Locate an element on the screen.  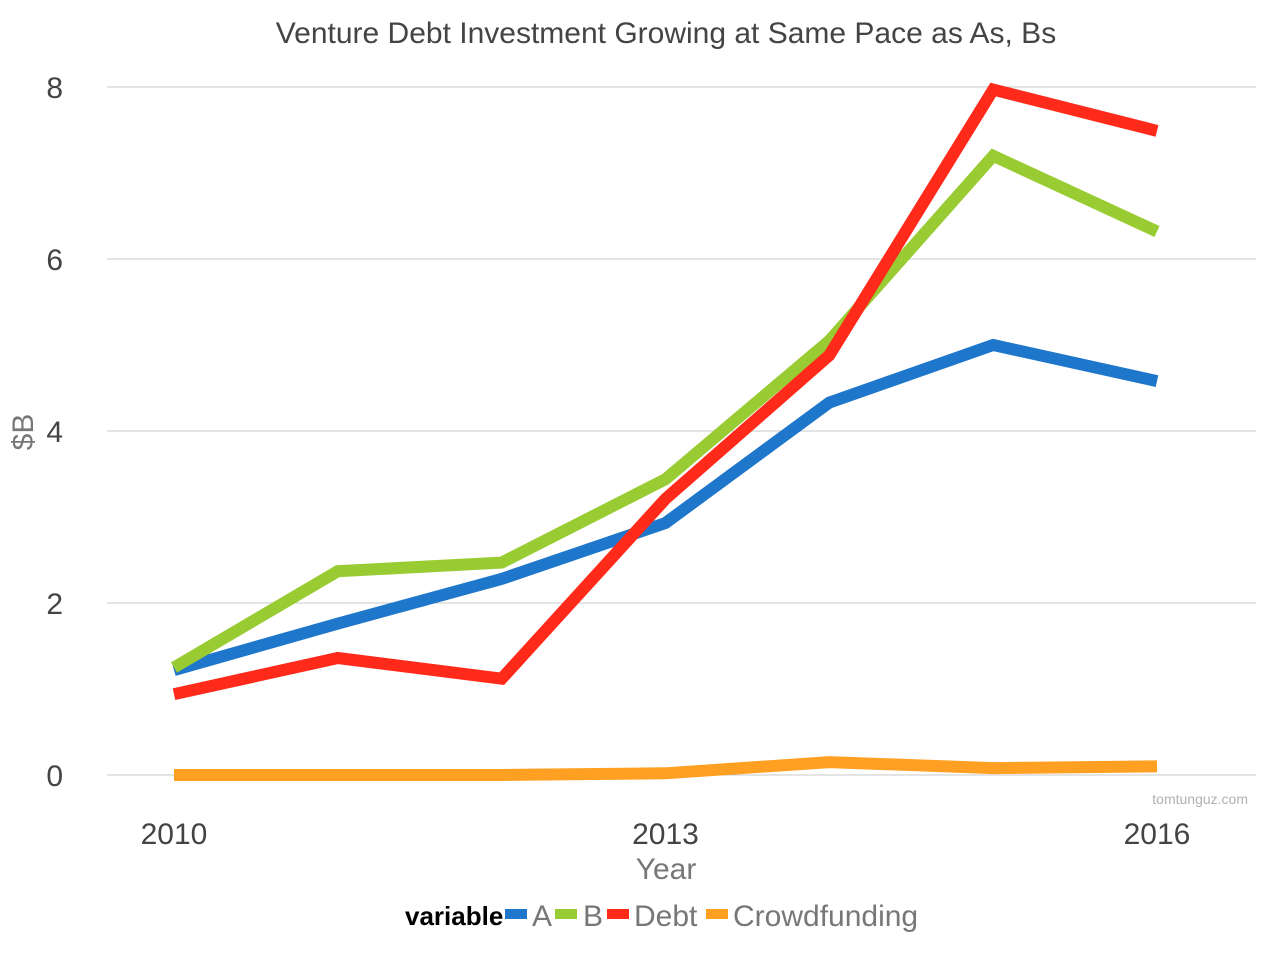
y-tick-label: 4 is located at coordinates (54, 432).